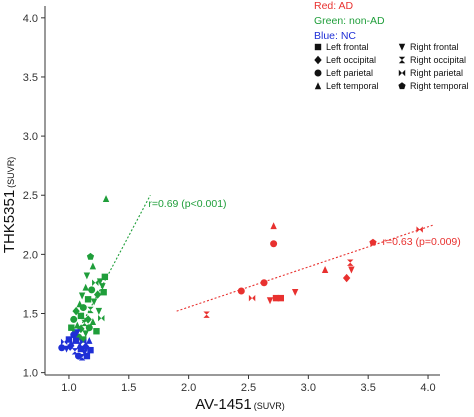  What do you see at coordinates (427, 388) in the screenshot?
I see `x-tick-label: 4.0` at bounding box center [427, 388].